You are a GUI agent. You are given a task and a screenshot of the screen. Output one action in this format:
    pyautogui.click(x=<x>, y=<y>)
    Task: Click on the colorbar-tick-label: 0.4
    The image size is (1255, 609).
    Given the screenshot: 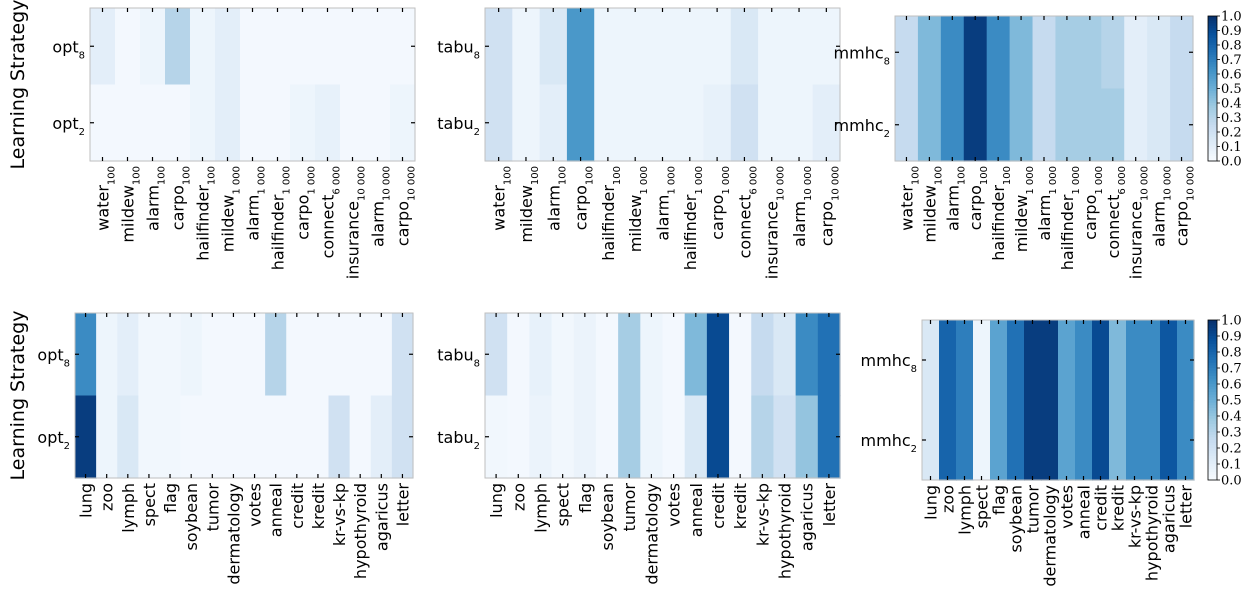 What is the action you would take?
    pyautogui.click(x=1231, y=104)
    